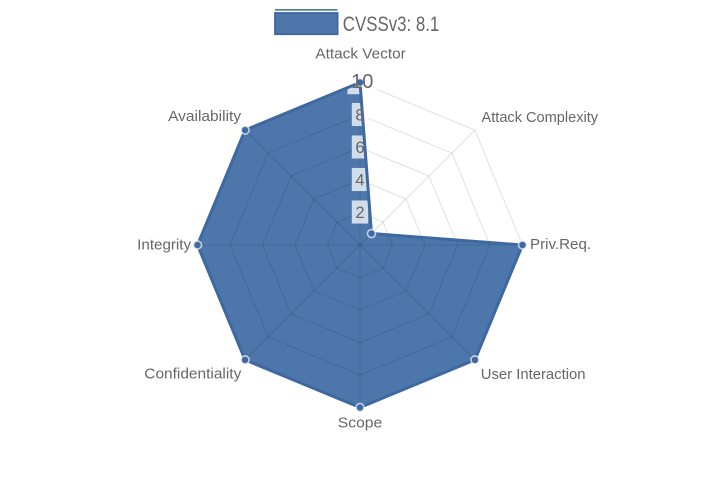  I want to click on svg-text: 10, so click(362, 82).